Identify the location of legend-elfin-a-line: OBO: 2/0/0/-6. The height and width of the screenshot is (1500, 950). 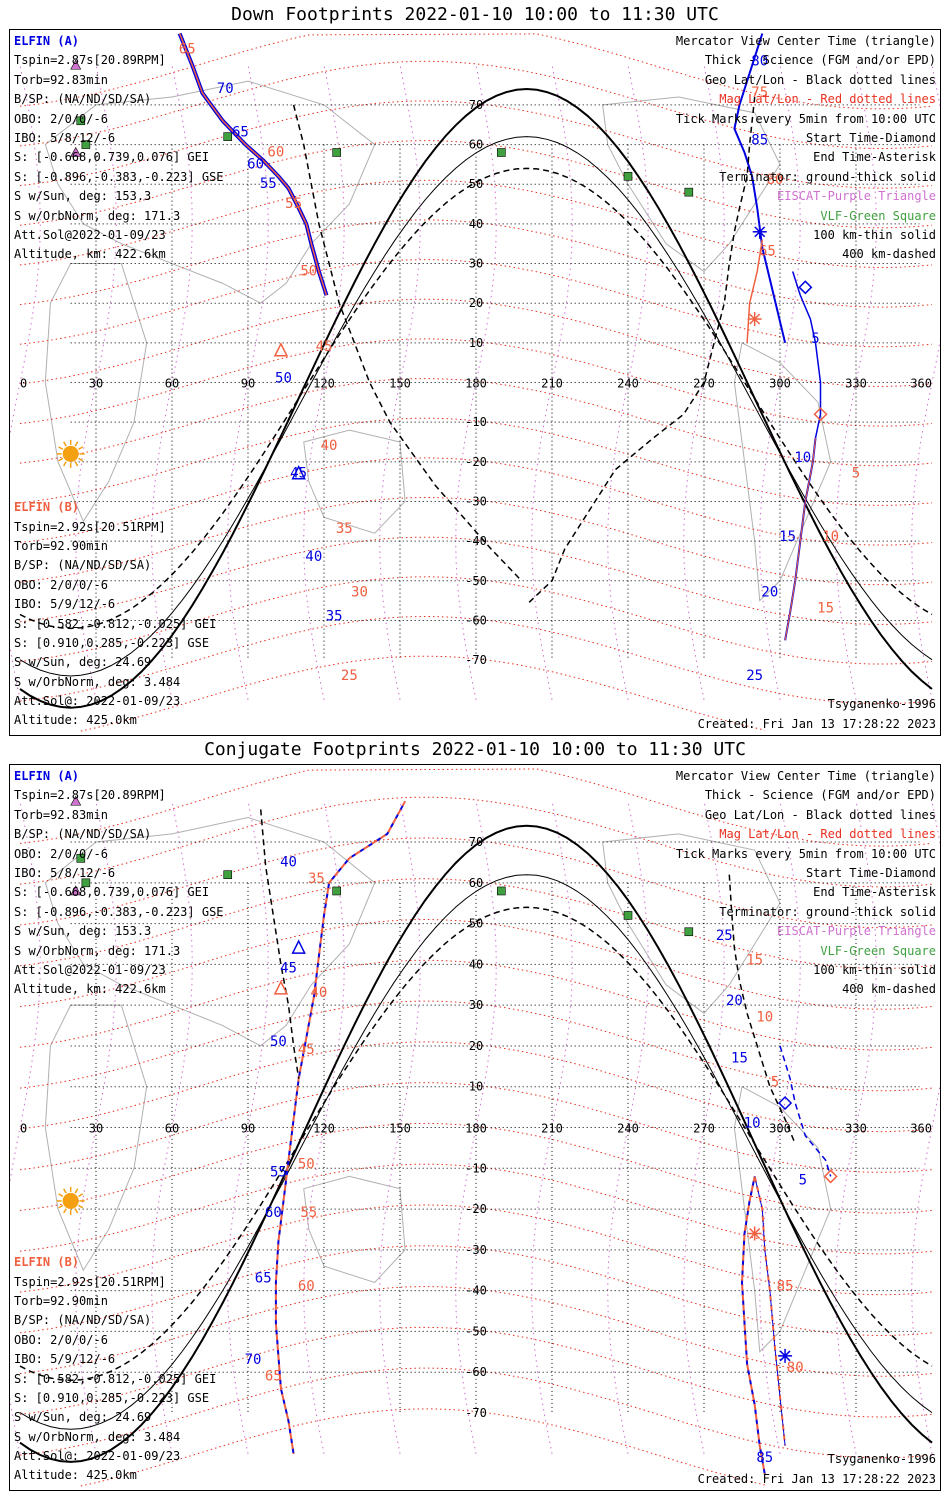
(61, 853).